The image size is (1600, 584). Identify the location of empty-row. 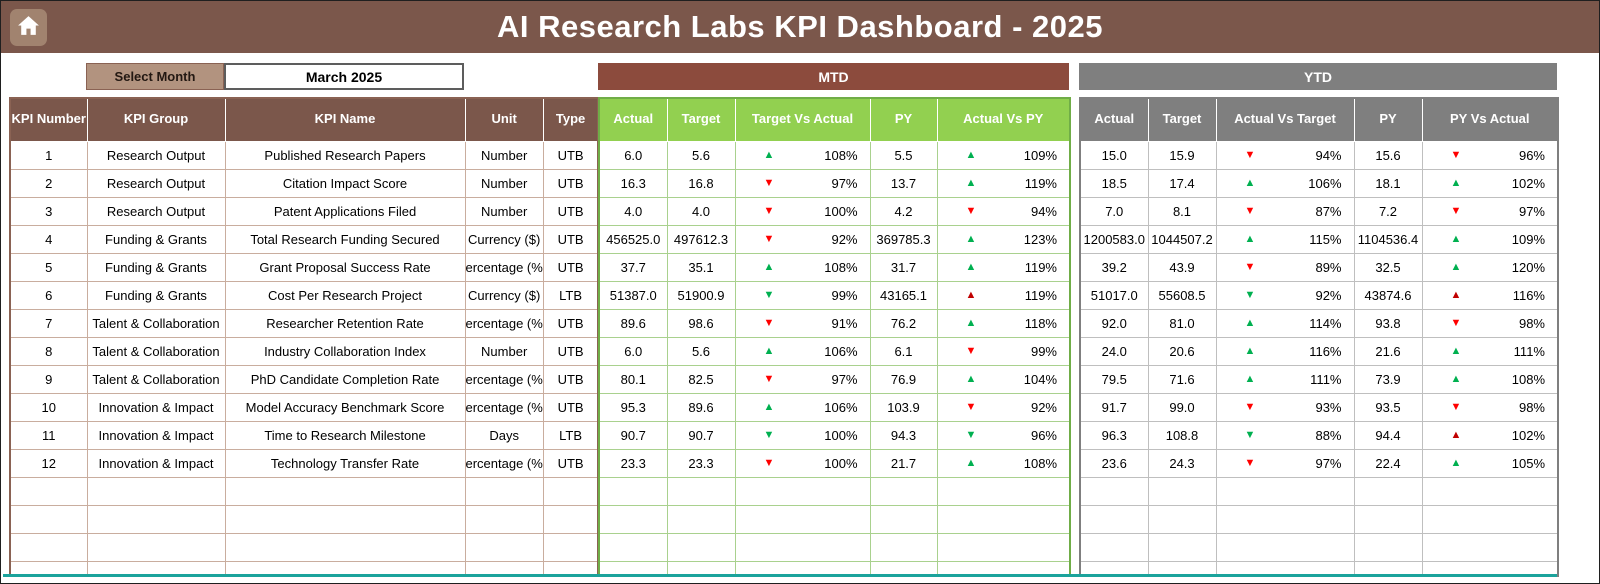
(834, 547).